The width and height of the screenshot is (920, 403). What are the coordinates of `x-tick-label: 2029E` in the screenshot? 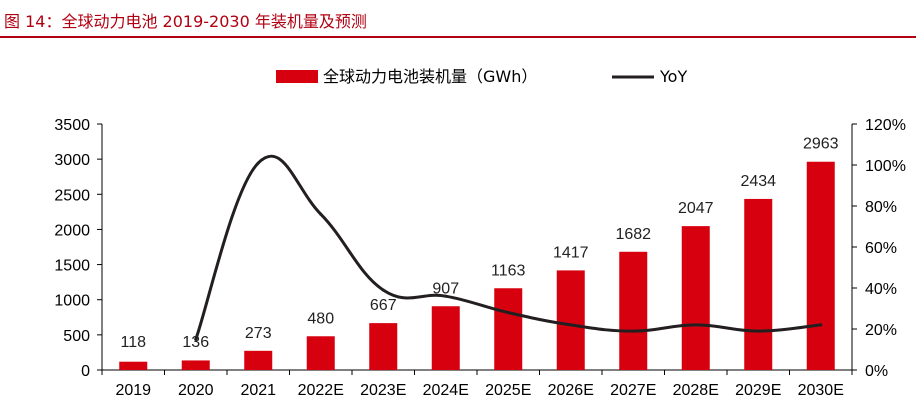 It's located at (758, 390).